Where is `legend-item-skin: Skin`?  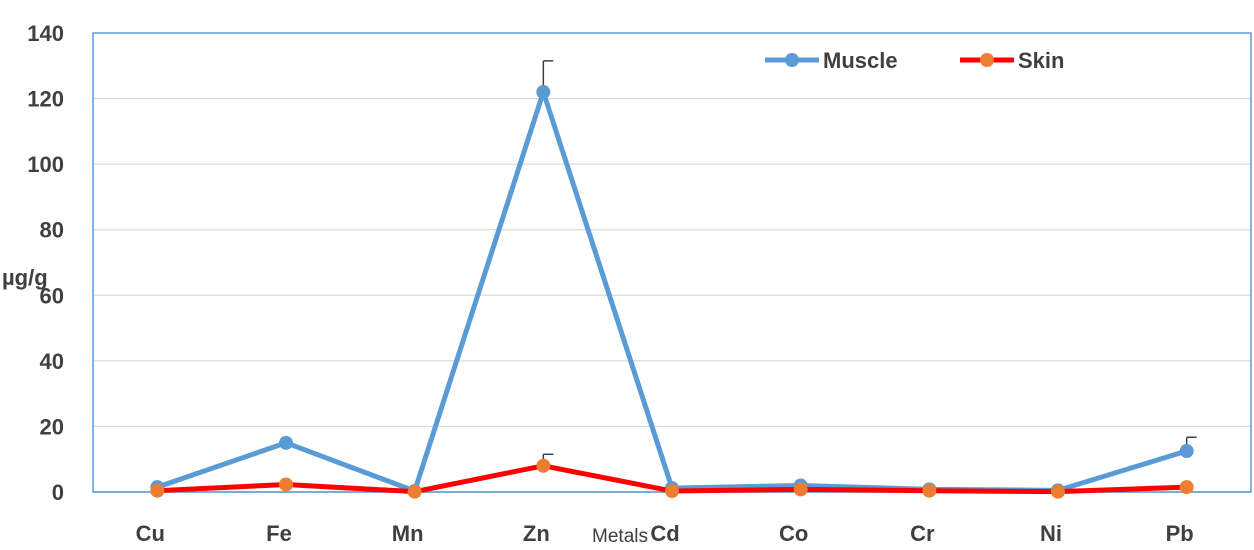 legend-item-skin: Skin is located at coordinates (1012, 60).